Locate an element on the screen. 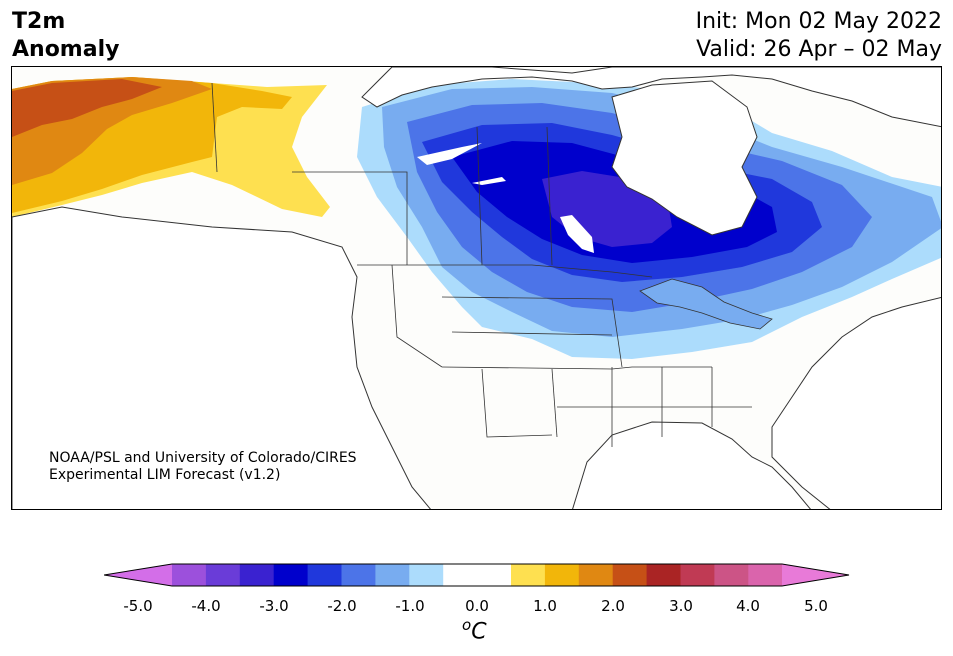 This screenshot has width=953, height=656. colorbar is located at coordinates (477, 575).